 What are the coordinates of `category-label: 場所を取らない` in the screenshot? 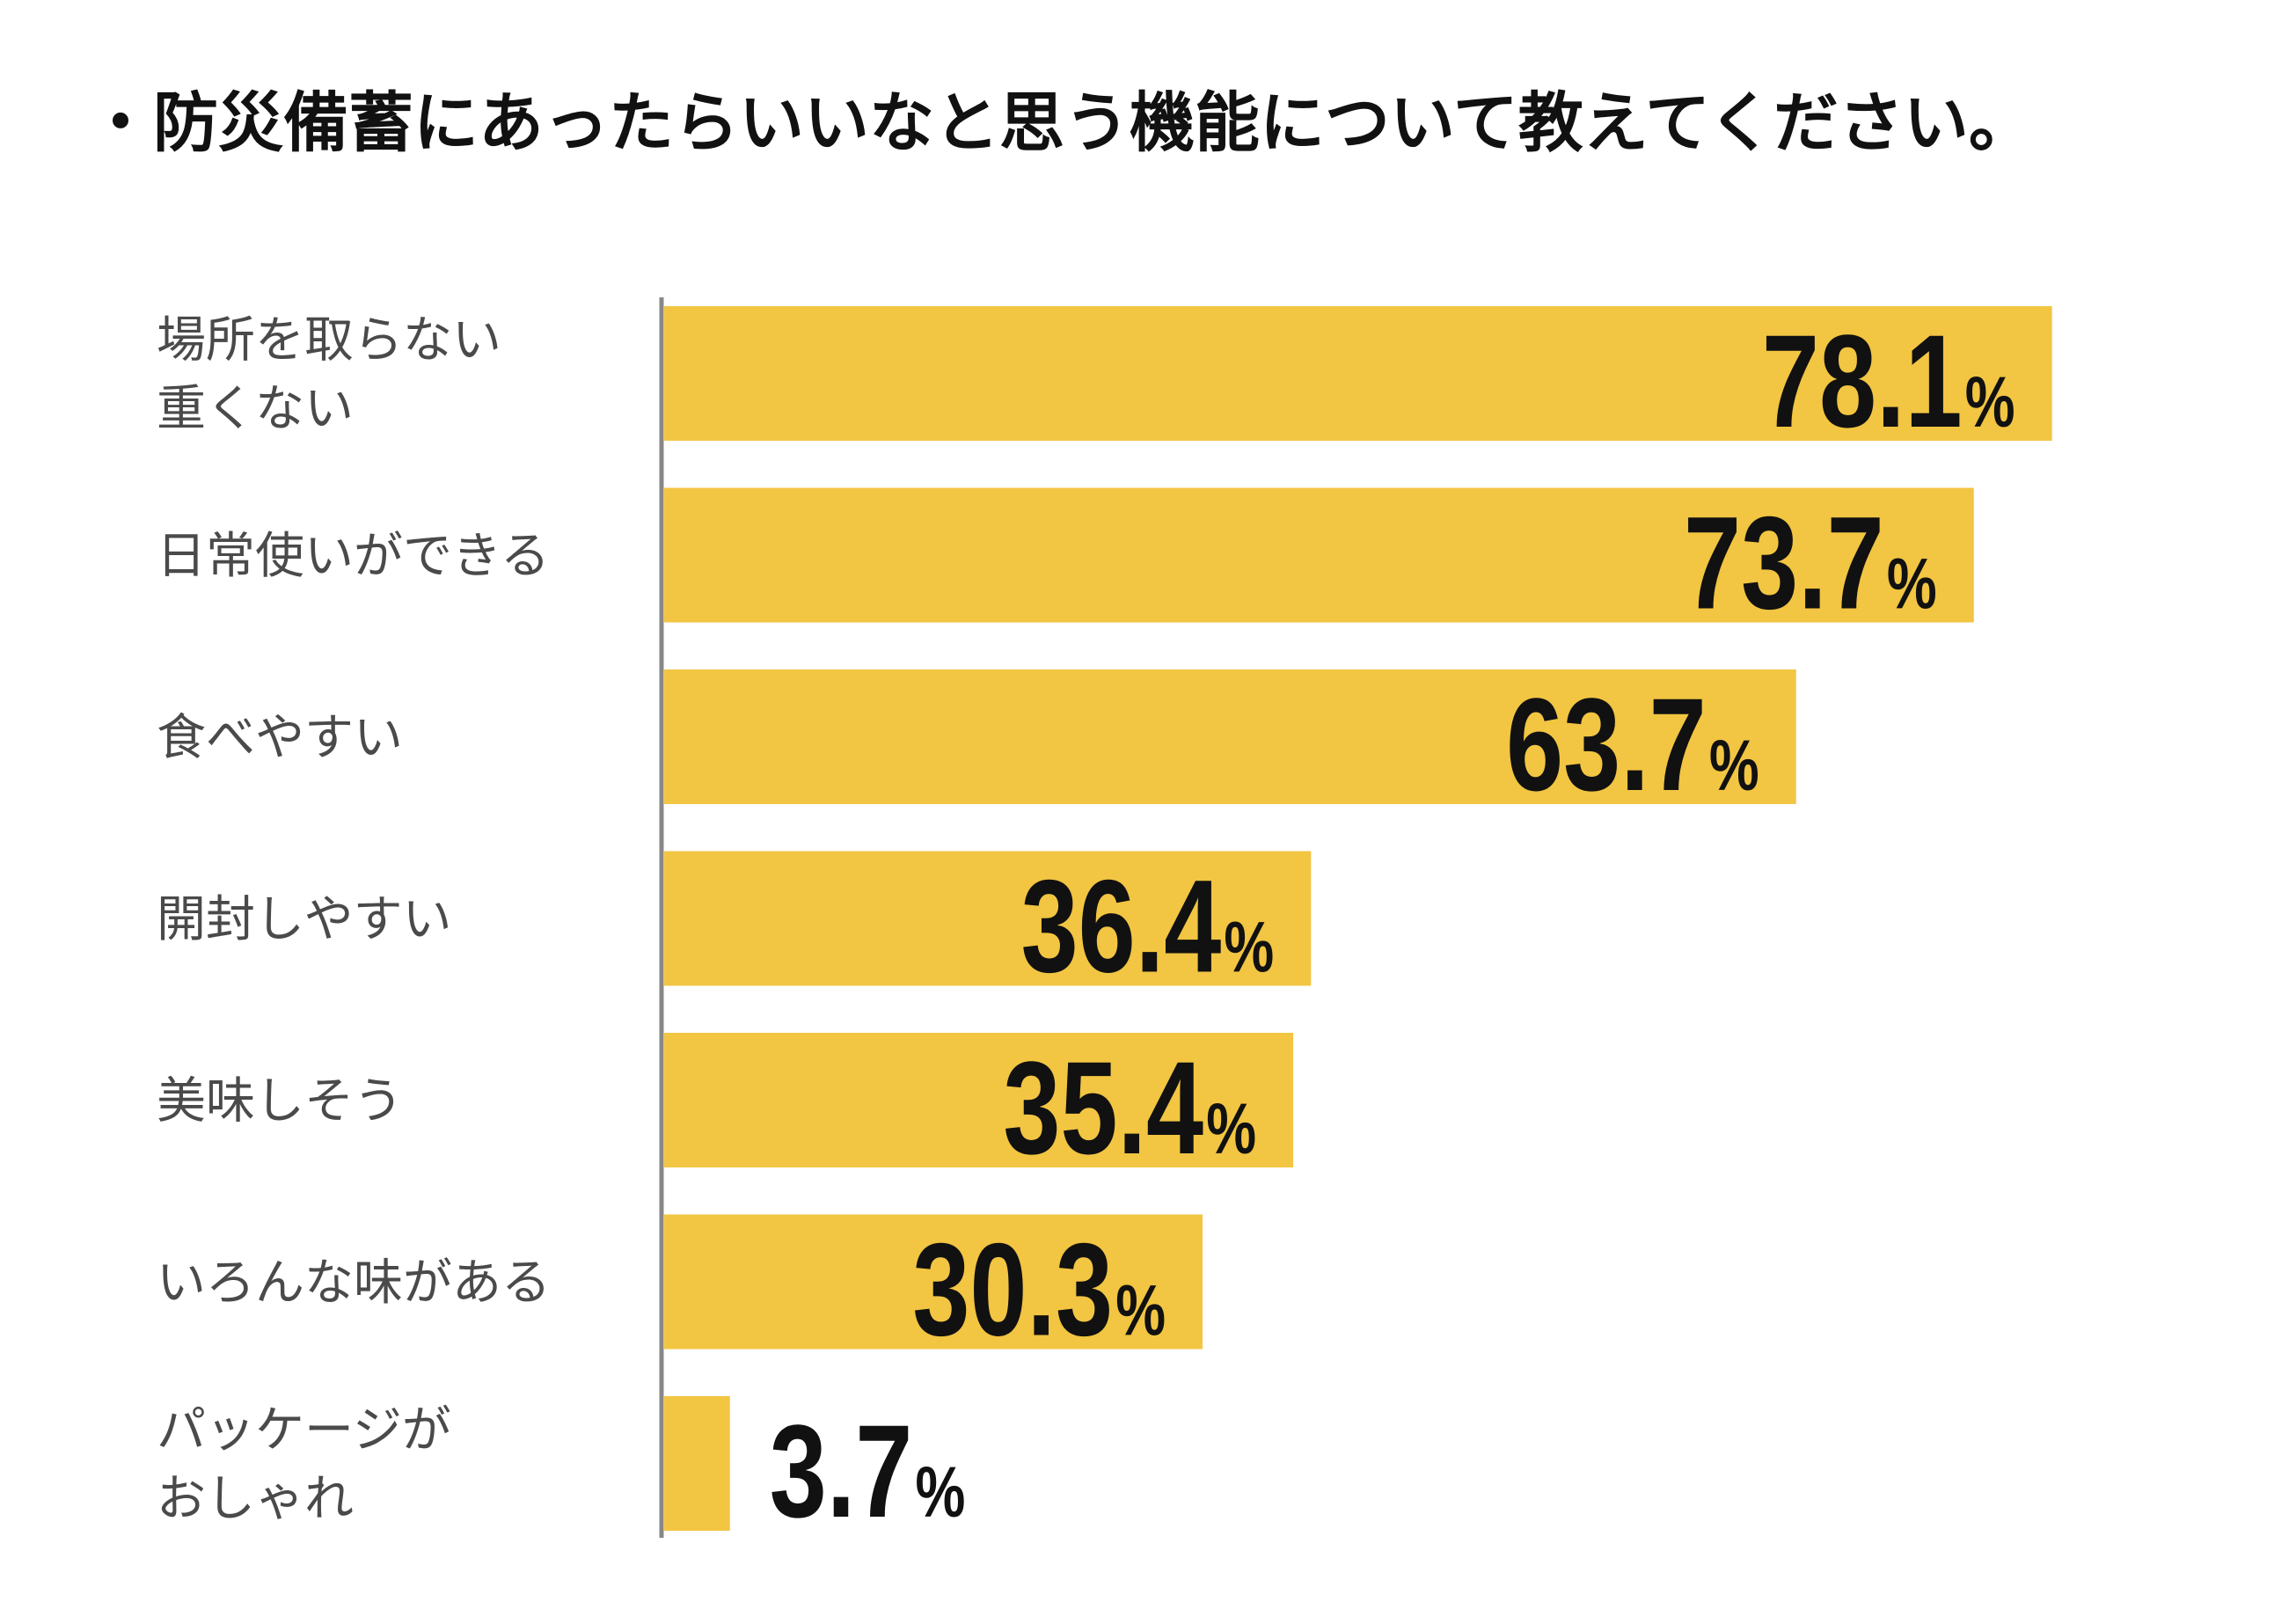 It's located at (329, 340).